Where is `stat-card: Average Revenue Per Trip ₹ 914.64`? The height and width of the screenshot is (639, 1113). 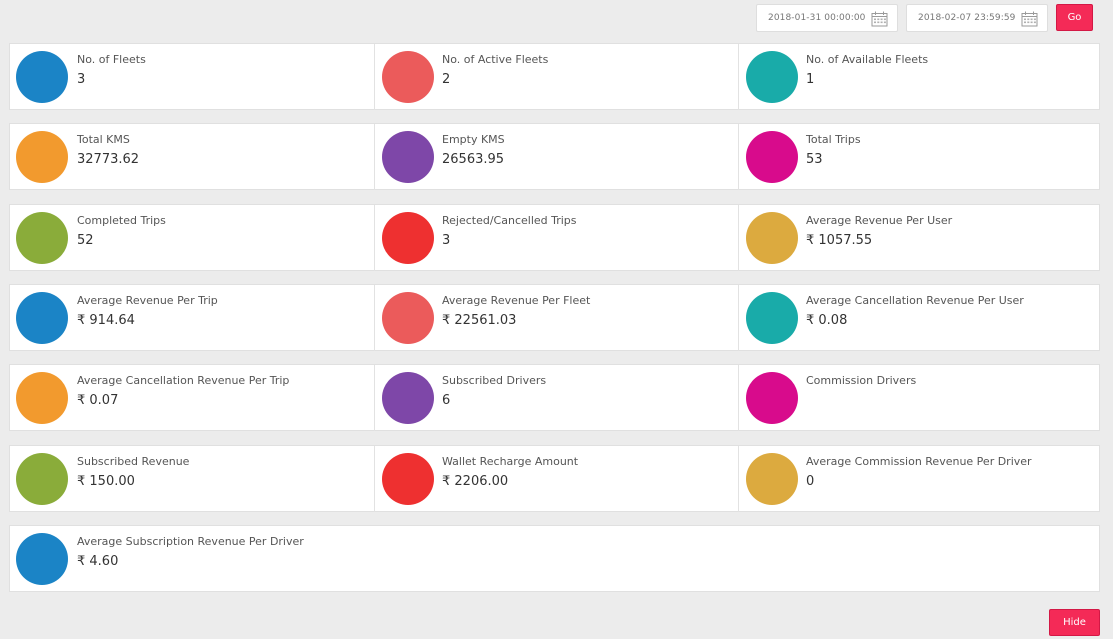 stat-card: Average Revenue Per Trip ₹ 914.64 is located at coordinates (192, 318).